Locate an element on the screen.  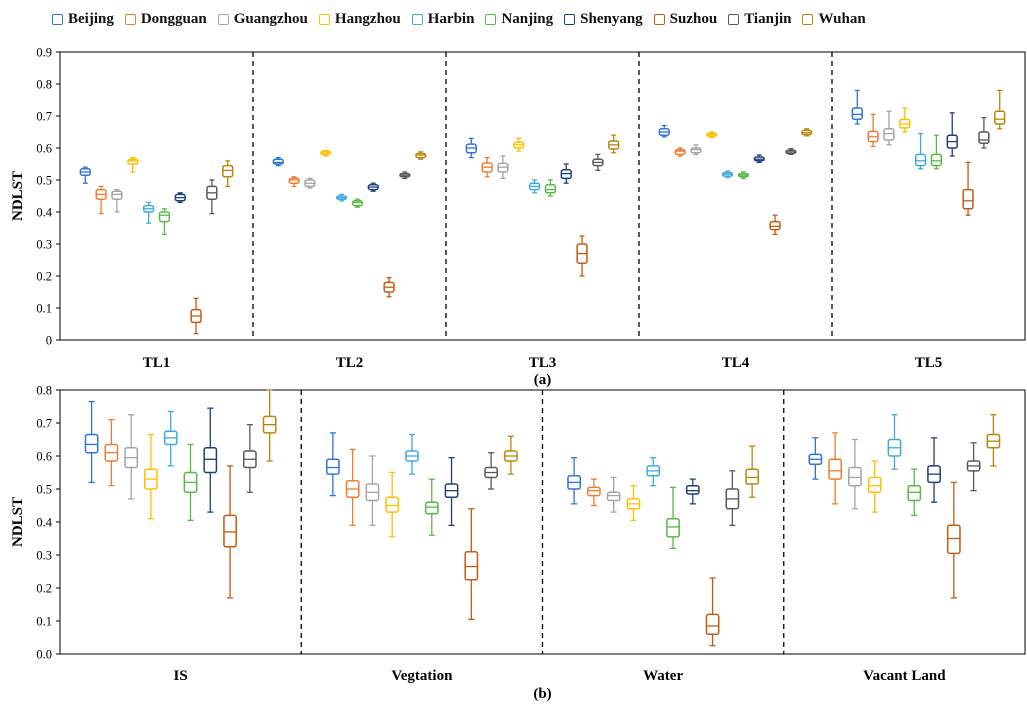
legend-item: Tianjin is located at coordinates (759, 19).